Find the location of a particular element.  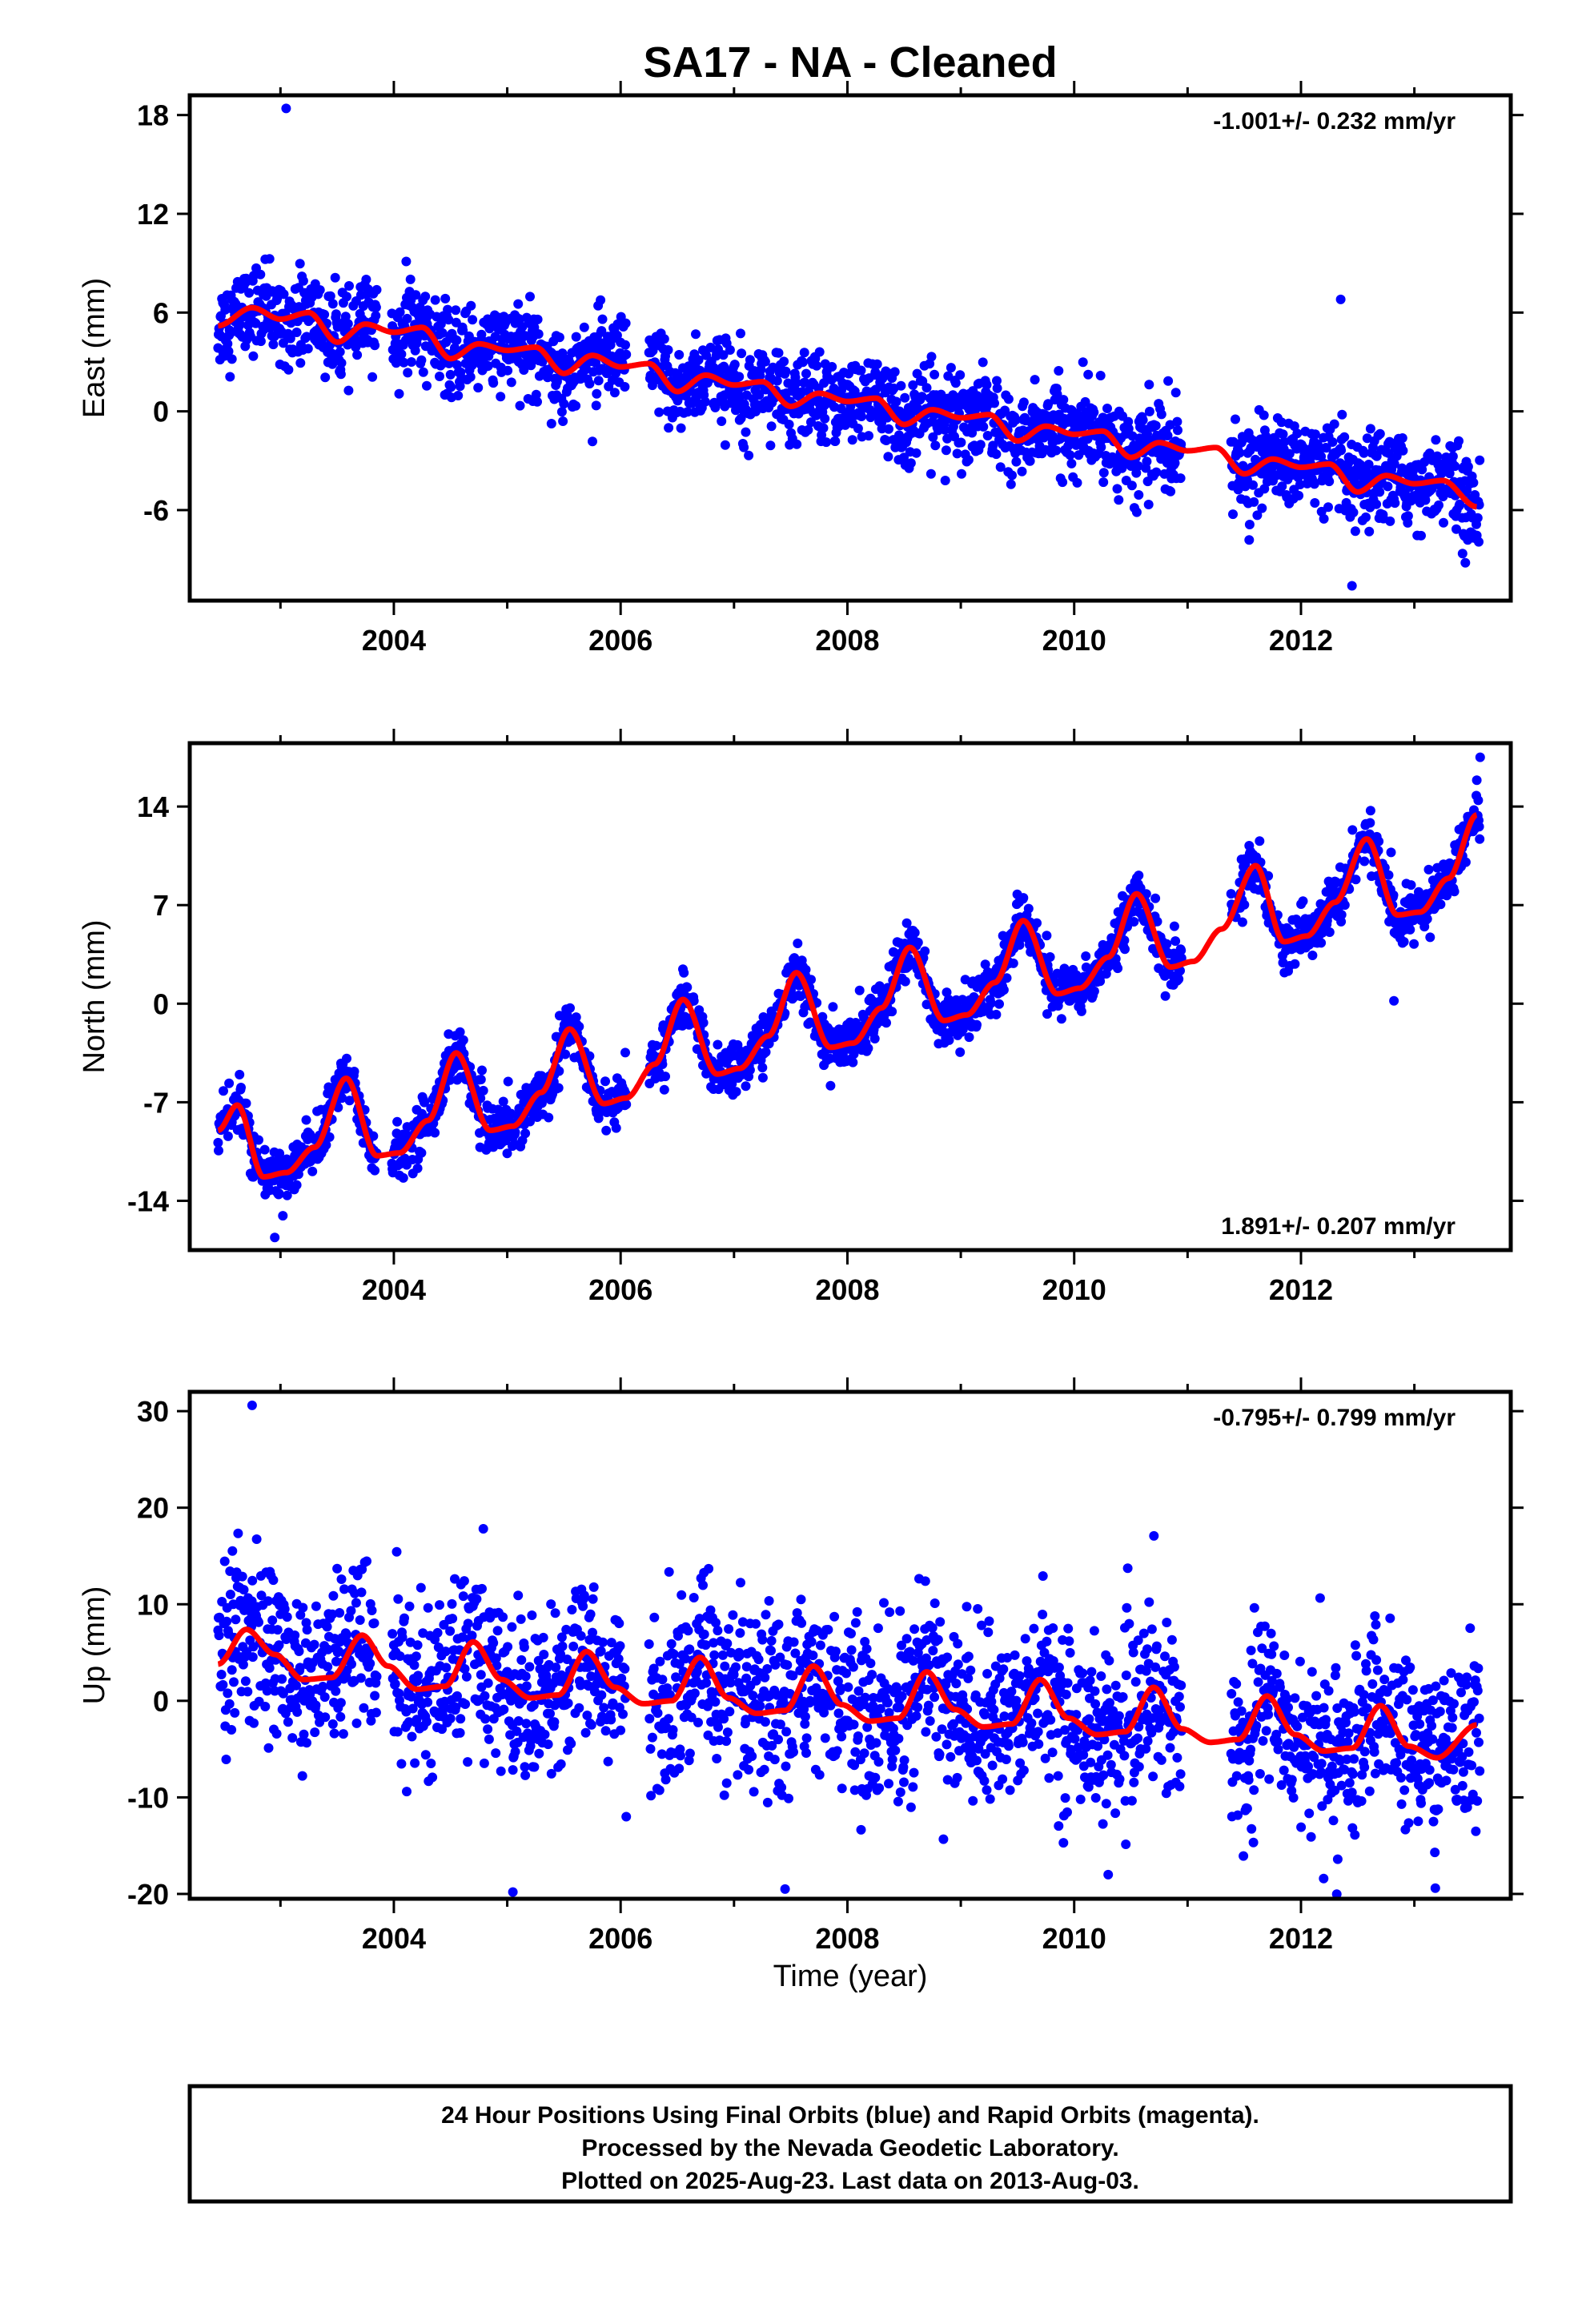

y-tick-label: -6 is located at coordinates (156, 511).